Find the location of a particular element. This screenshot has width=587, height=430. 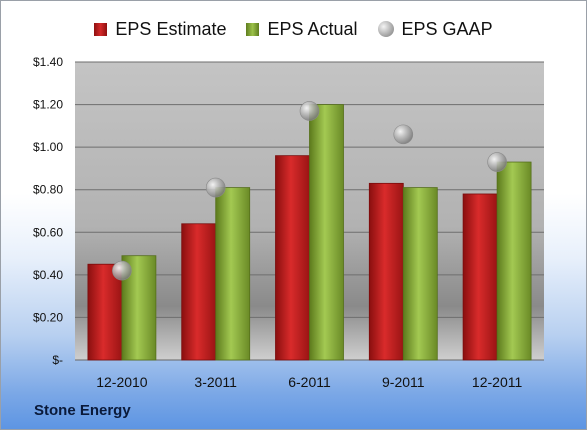

y-tick-label: $1.40 is located at coordinates (48, 62).